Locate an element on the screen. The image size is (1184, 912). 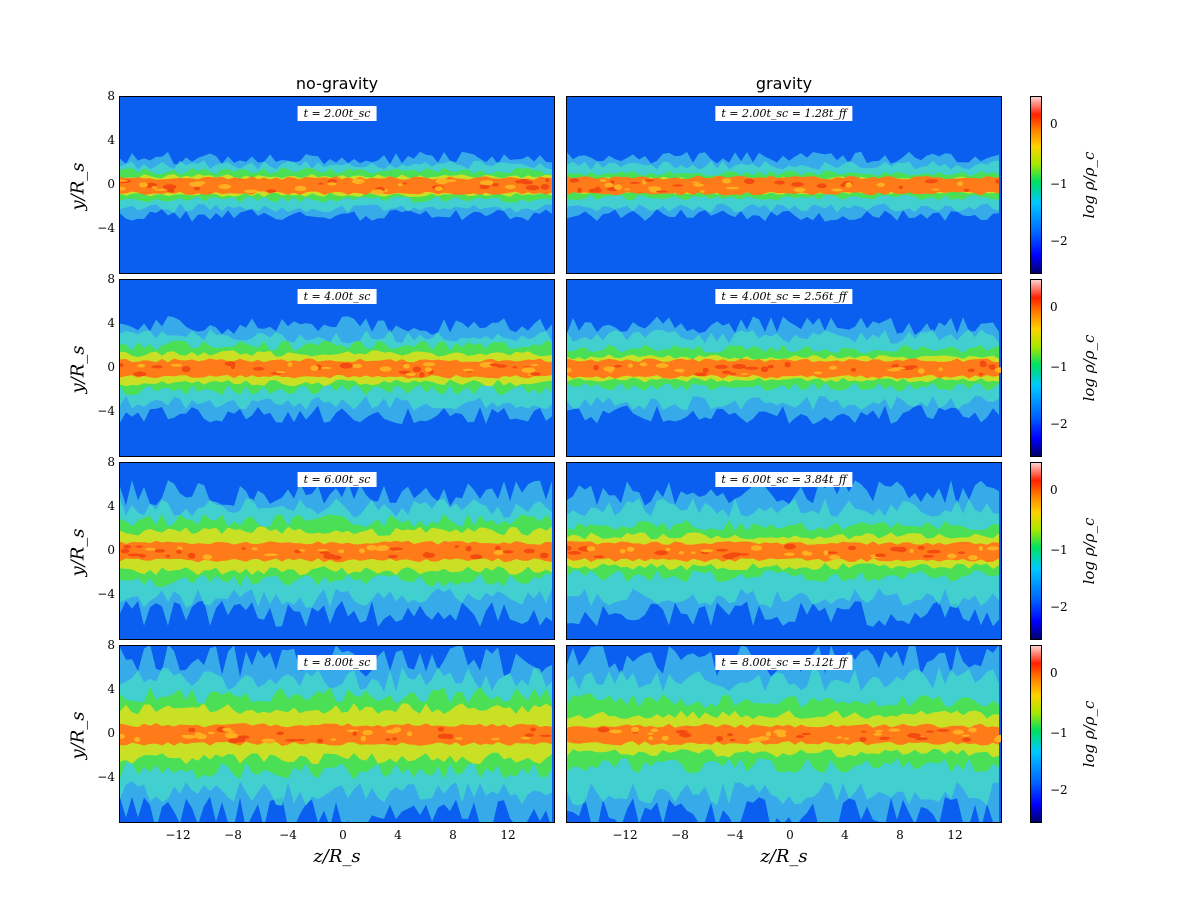
y-axis-label: y/R_s is located at coordinates (78, 735).